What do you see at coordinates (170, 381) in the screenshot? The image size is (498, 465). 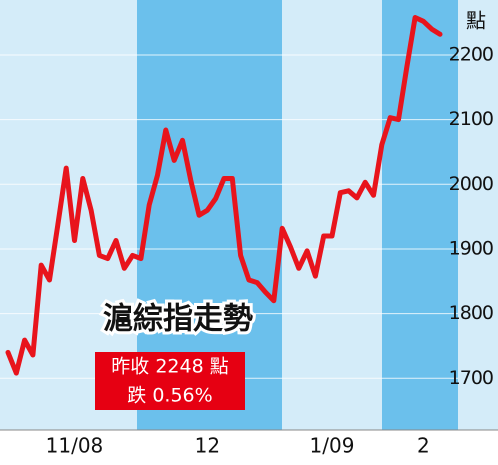 I see `annotation-box` at bounding box center [170, 381].